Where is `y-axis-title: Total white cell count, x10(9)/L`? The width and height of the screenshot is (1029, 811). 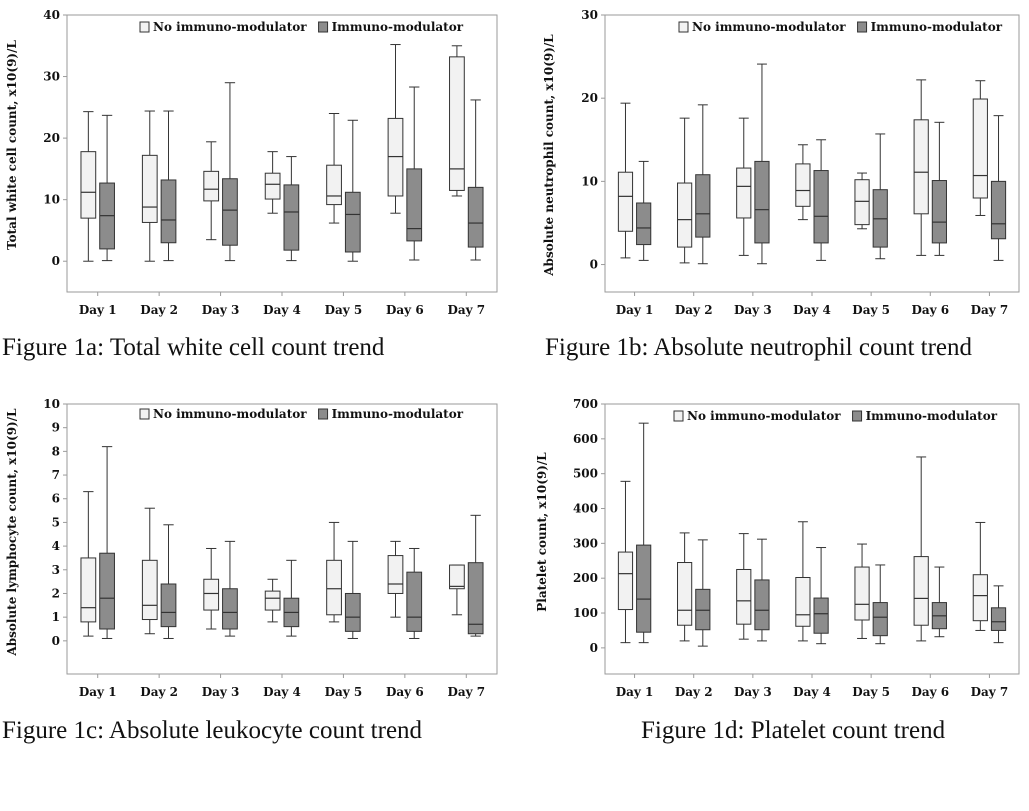
y-axis-title: Total white cell count, x10(9)/L is located at coordinates (12, 145).